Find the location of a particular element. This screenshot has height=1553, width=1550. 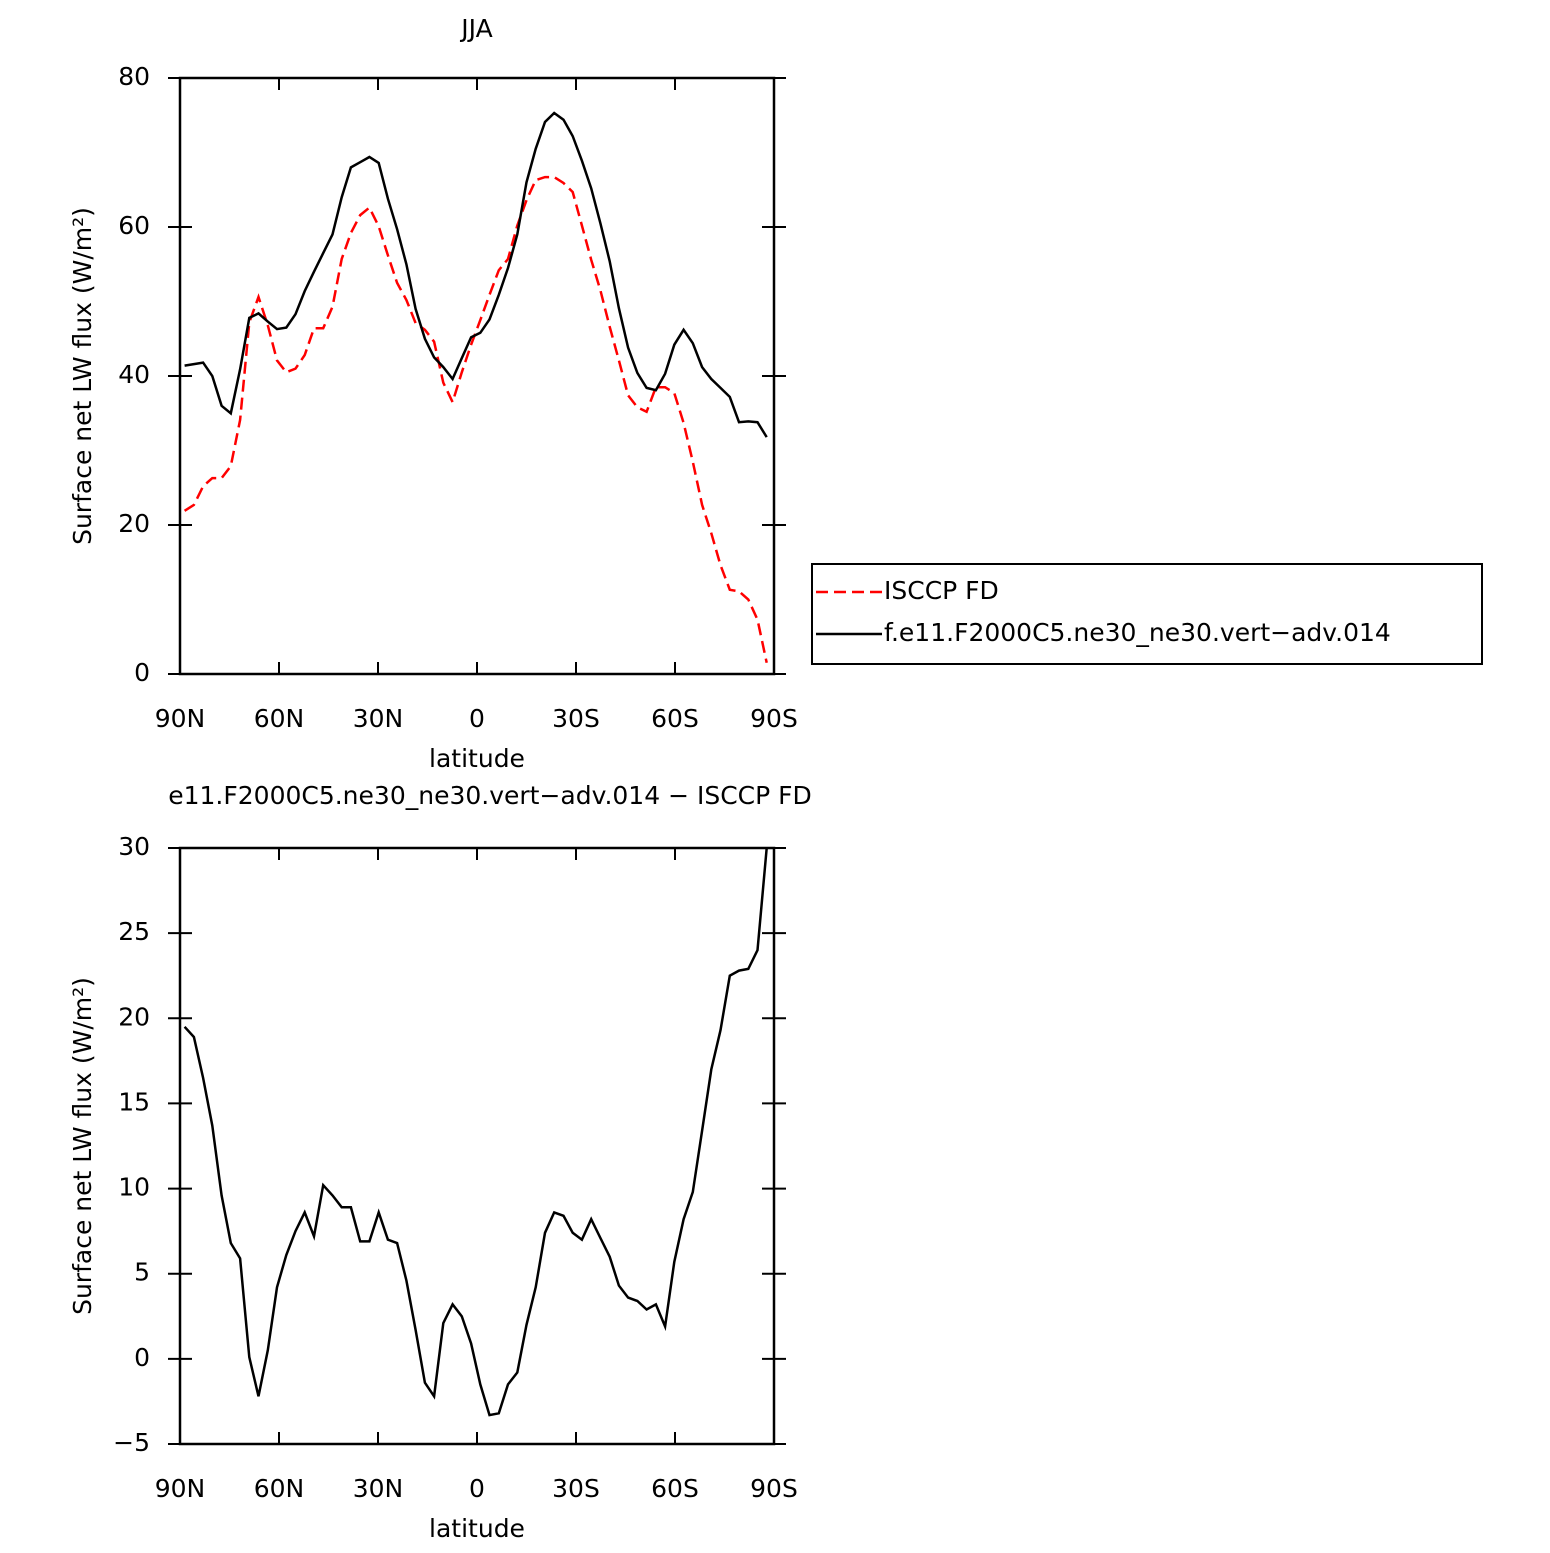

y-tick-label: −5 is located at coordinates (131, 1442).